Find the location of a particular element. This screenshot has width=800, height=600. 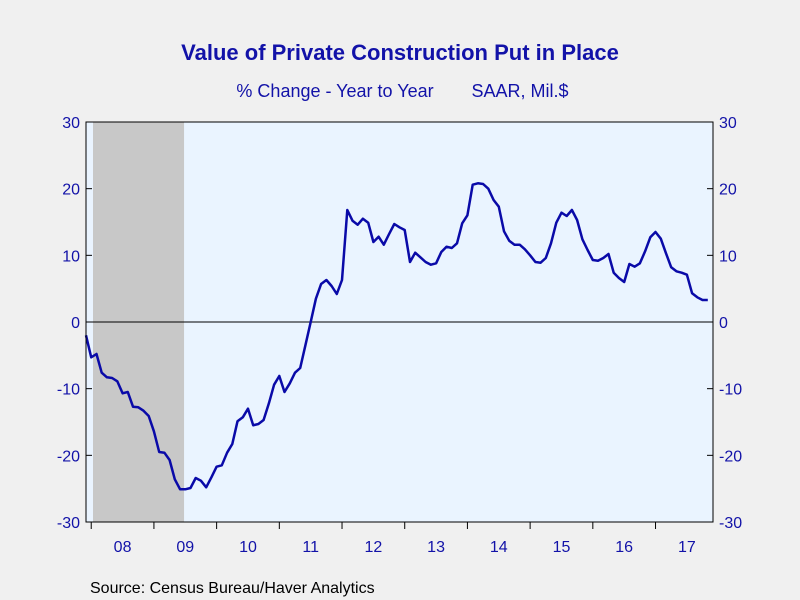

y-tick-label-left: 30 is located at coordinates (71, 123).